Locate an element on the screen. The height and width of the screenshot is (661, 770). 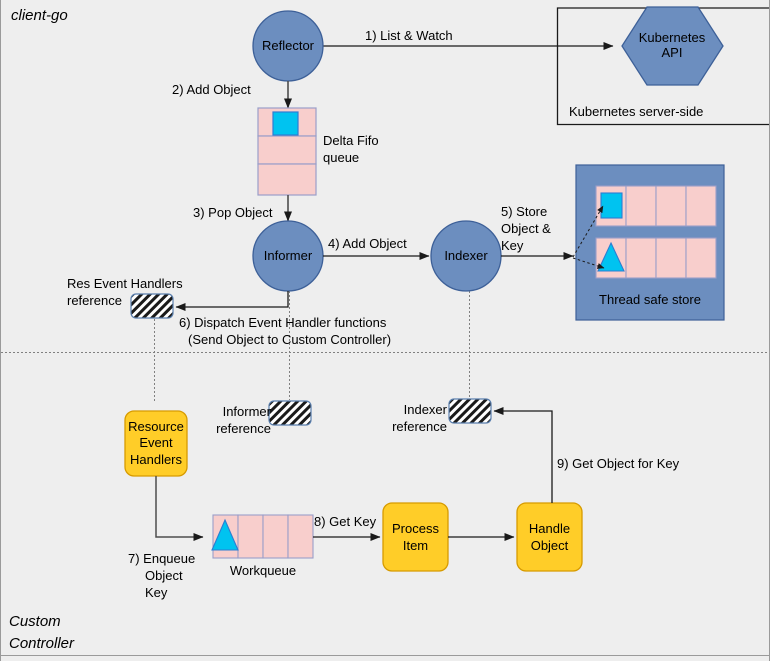
res-event-handlers-reference-label-line2: reference is located at coordinates (94, 300).